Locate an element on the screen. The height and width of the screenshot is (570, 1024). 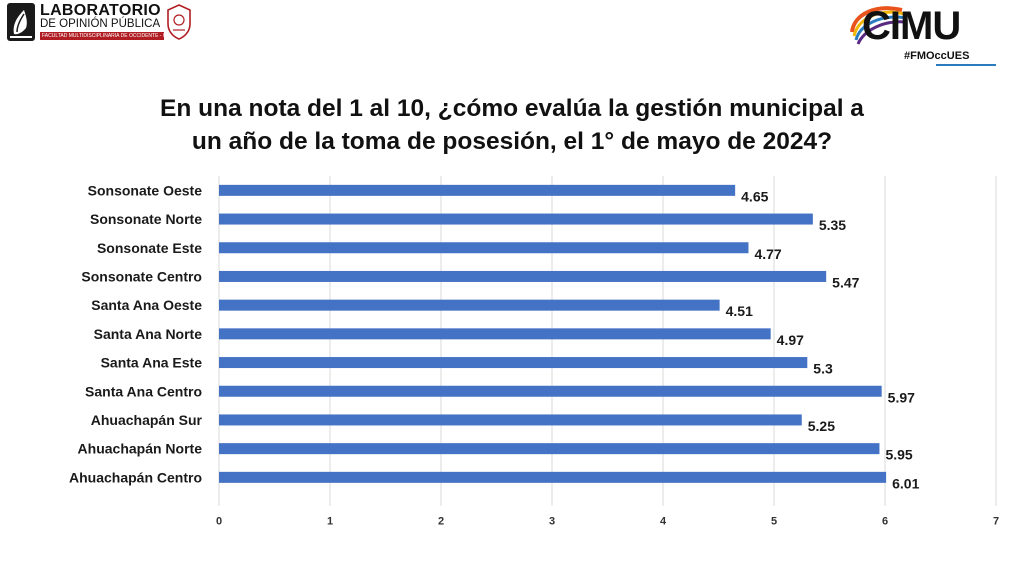
category-label: Ahuachapán Sur is located at coordinates (147, 420).